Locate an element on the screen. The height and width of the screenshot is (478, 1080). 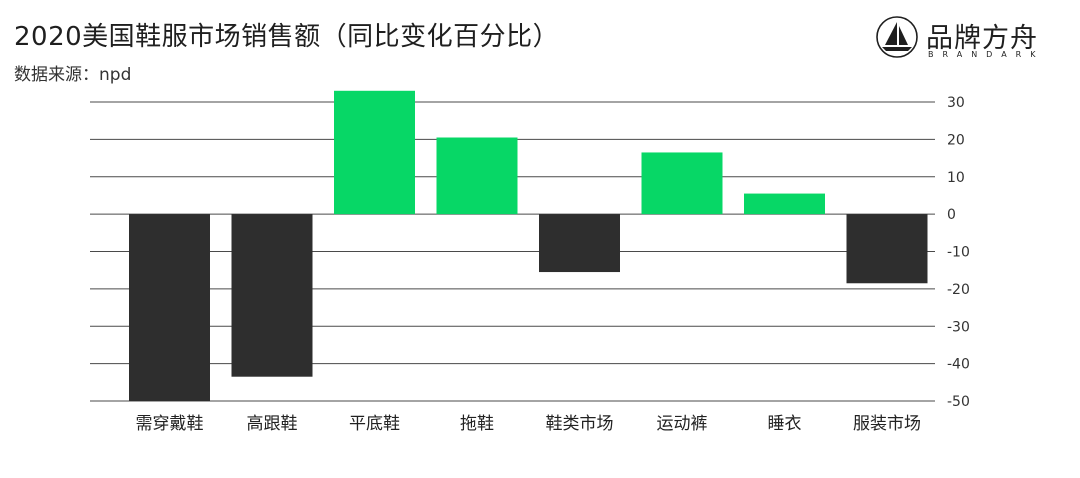
x-category-label: 运动裤 is located at coordinates (682, 424).